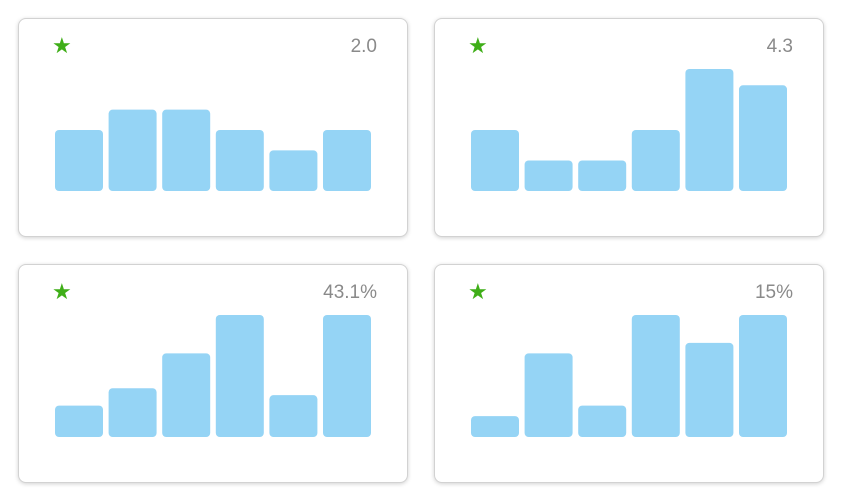 This screenshot has height=500, width=841. I want to click on metric-value: 4.3, so click(779, 46).